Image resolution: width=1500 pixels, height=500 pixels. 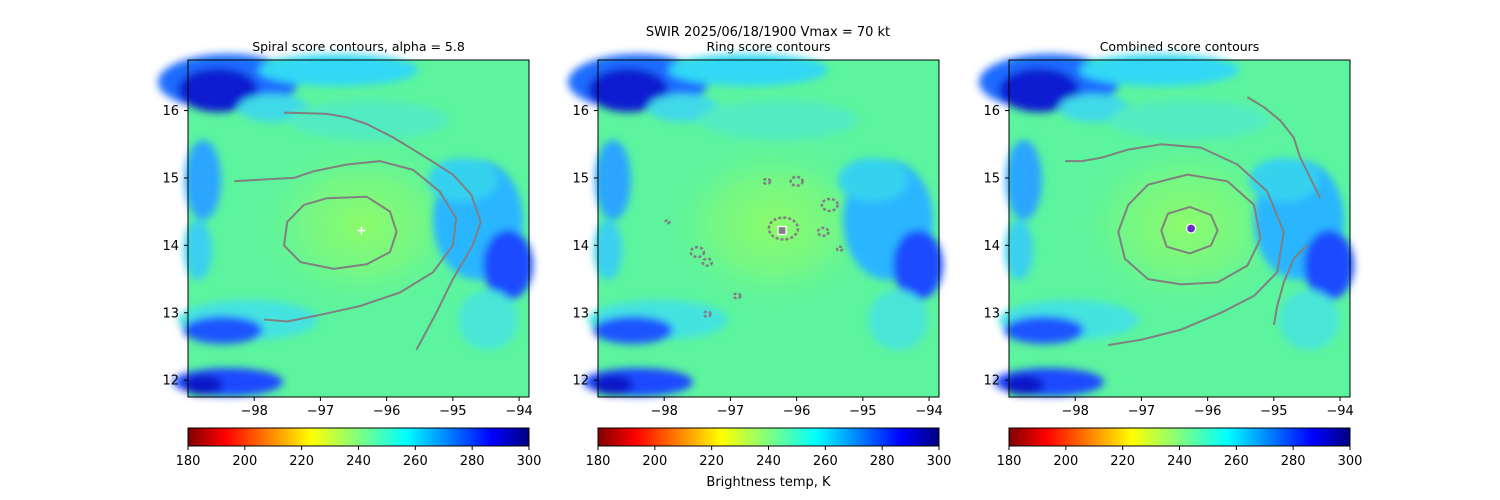 I want to click on panel-title: Spiral score contours, alpha = 5.8, so click(x=358, y=46).